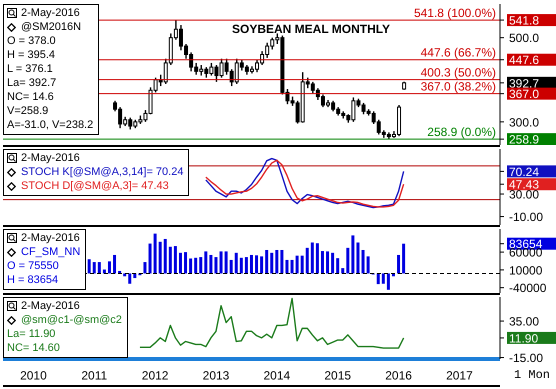 This screenshot has width=556, height=389. I want to click on annotation: NC= 14.60, so click(34, 348).